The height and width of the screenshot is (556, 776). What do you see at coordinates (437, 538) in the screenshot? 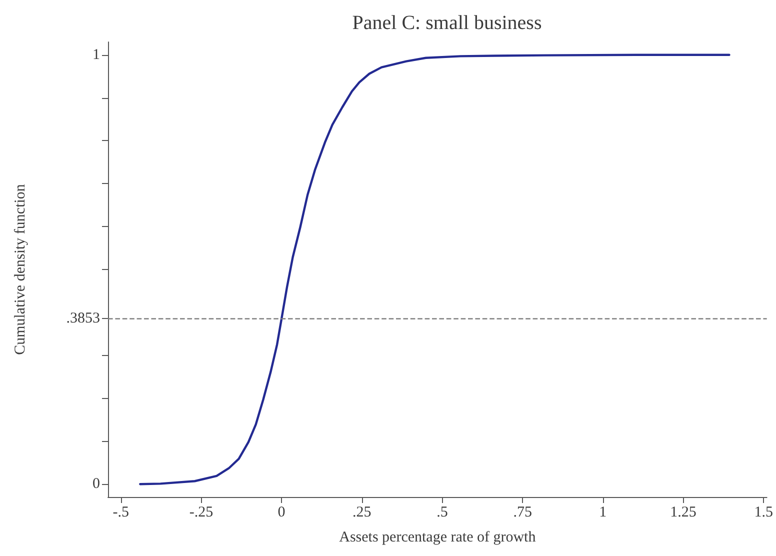
I see `x-axis-title: Assets percentage rate of growth` at bounding box center [437, 538].